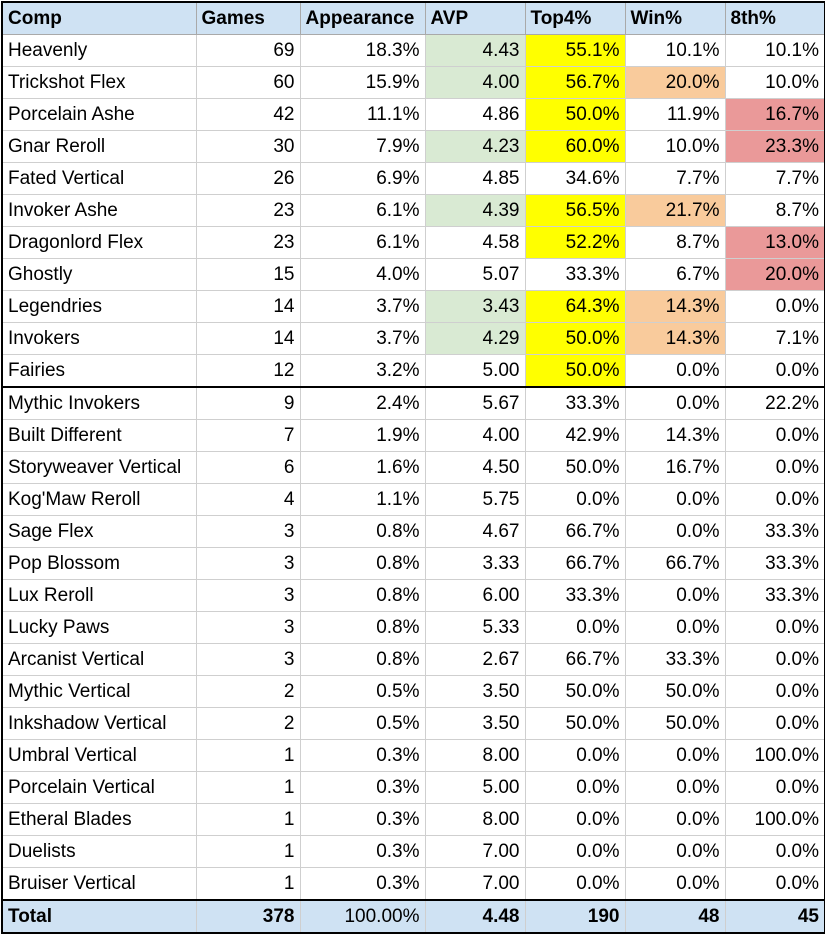 The height and width of the screenshot is (938, 825). Describe the element at coordinates (248, 723) in the screenshot. I see `games-cell: 2` at that location.